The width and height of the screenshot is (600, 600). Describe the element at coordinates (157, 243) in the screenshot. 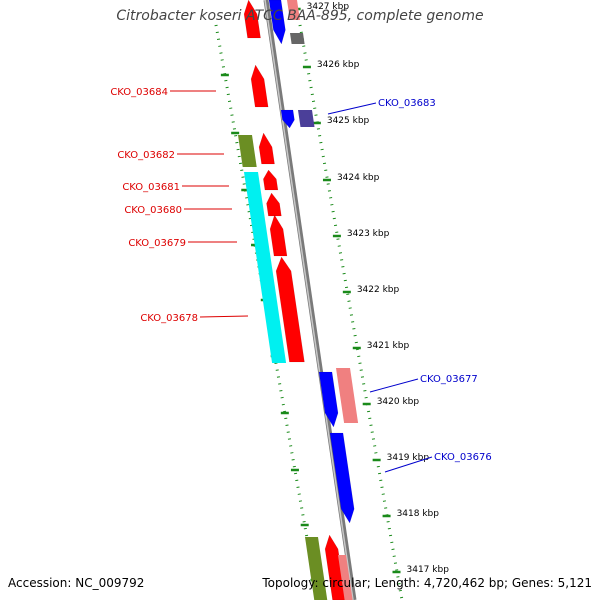

I see `gene-label-cko-03679: CKO_03679` at that location.